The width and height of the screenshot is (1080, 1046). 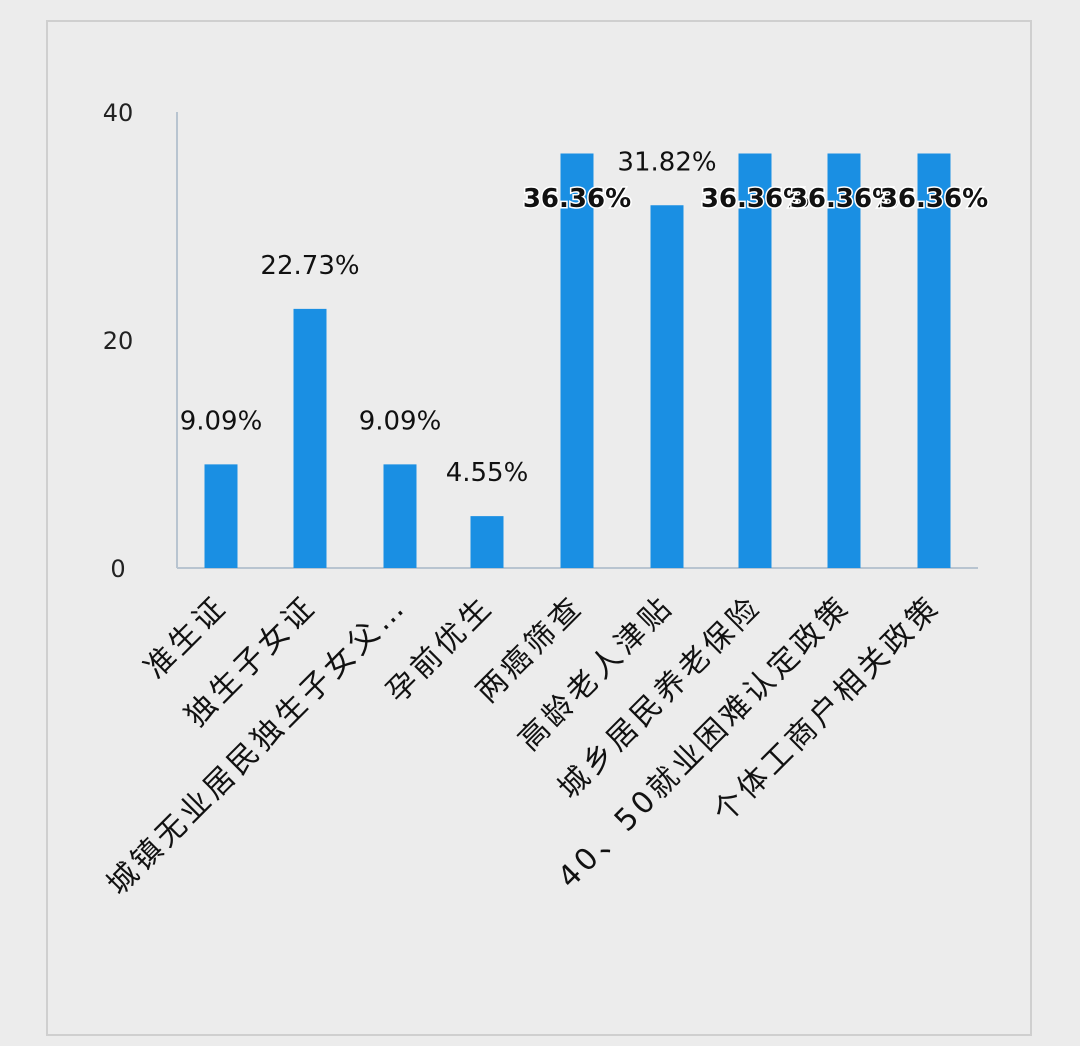 I want to click on category-label: 高龄老人津贴, so click(x=596, y=673).